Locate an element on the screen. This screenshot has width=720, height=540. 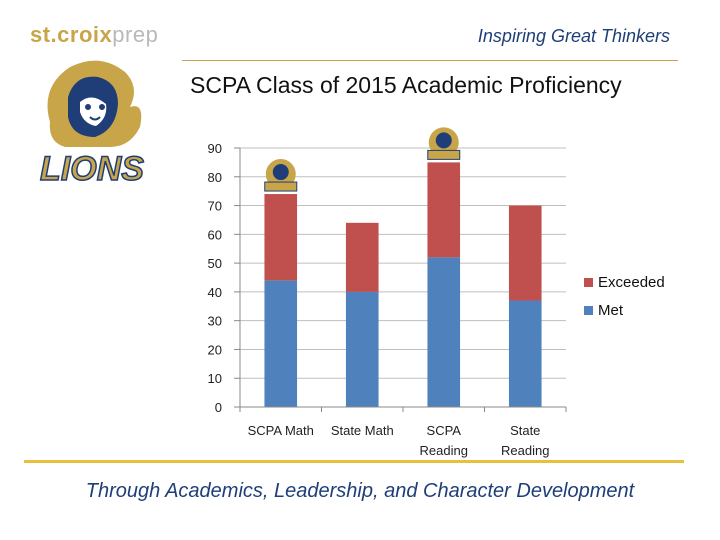
tagline: Inspiring Great Thinkers is located at coordinates (573, 36).